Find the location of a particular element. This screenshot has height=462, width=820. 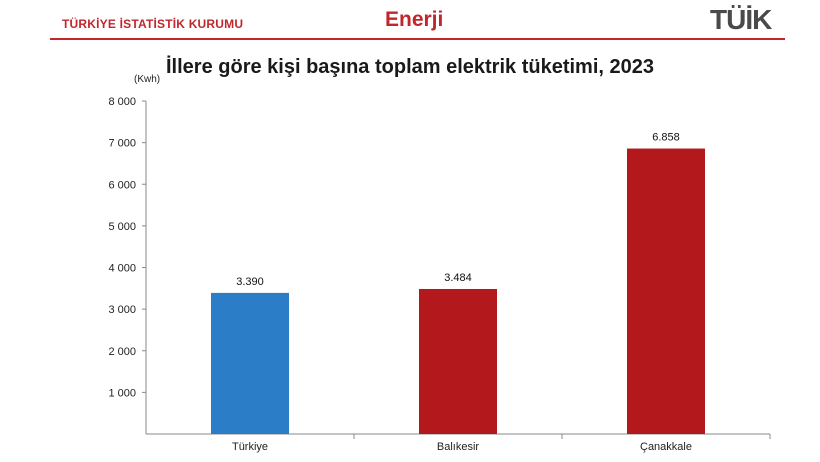

y-tick-label: 2 000 is located at coordinates (122, 352).